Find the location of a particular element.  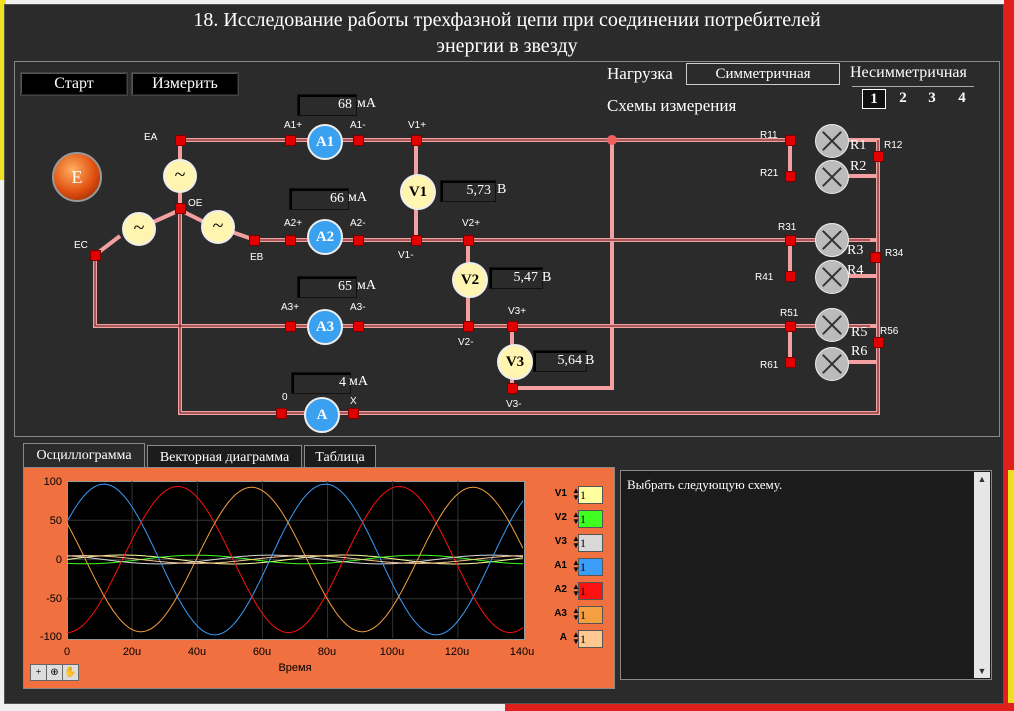

node-r56 is located at coordinates (878, 342).